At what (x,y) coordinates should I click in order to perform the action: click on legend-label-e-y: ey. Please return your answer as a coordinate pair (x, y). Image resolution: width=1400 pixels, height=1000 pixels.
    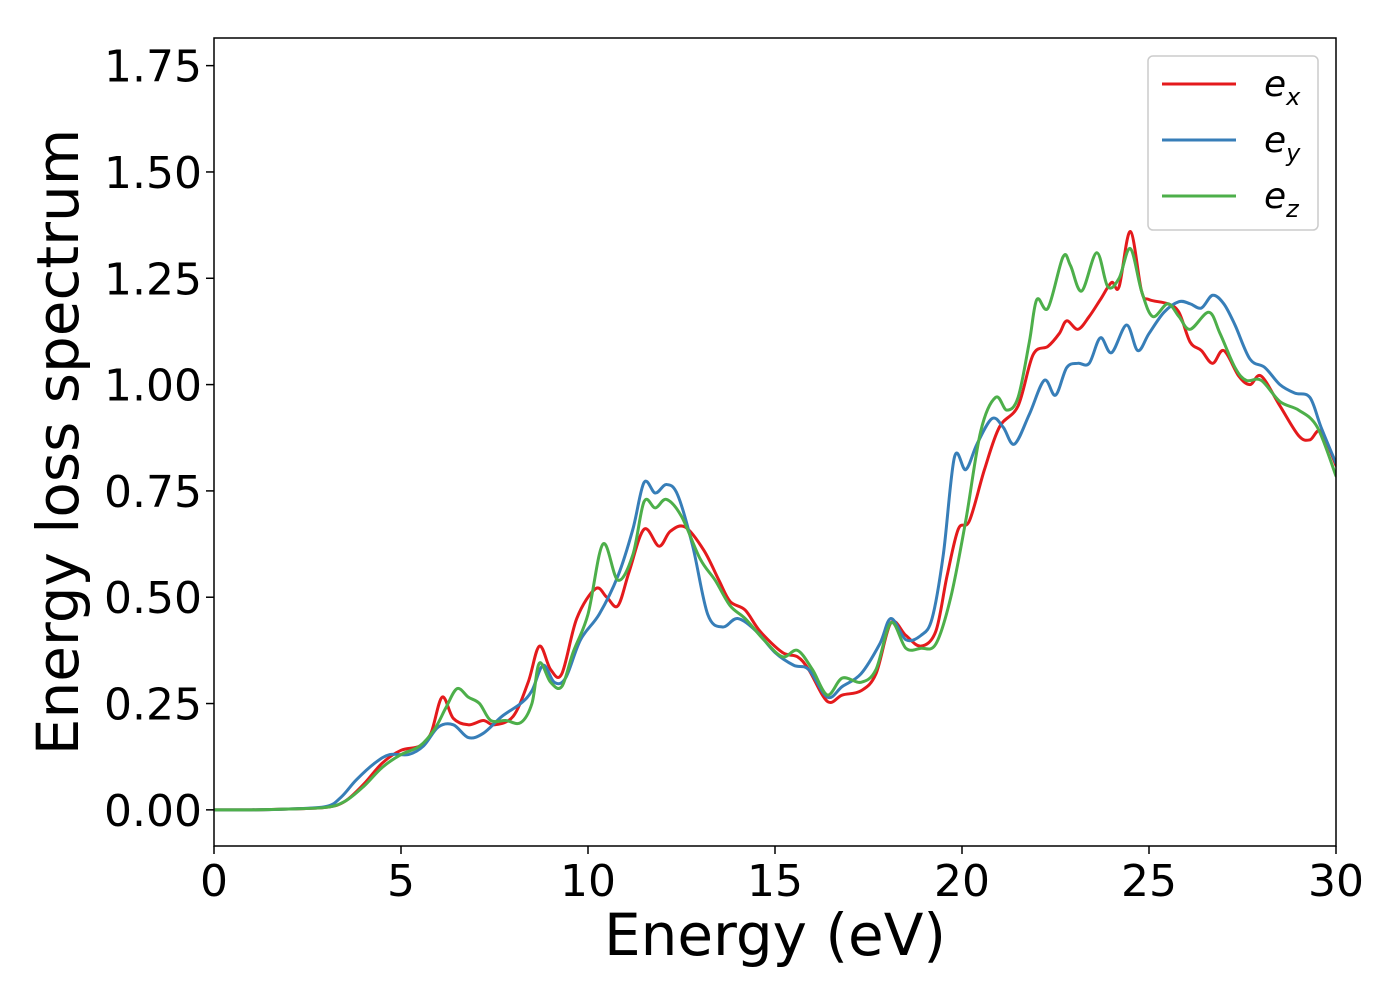
    Looking at the image, I should click on (1282, 143).